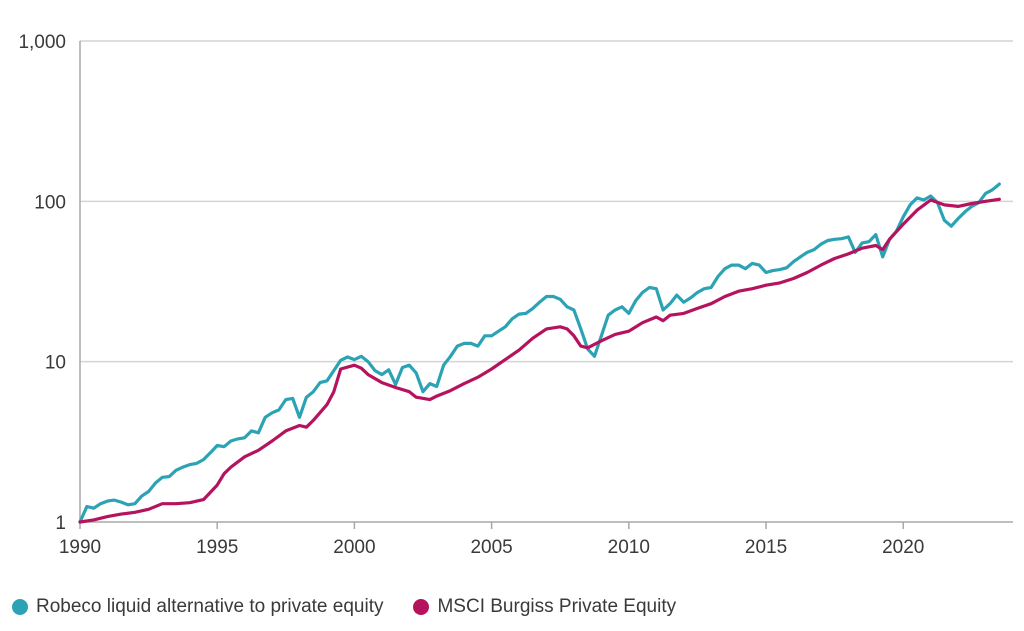 This screenshot has height=631, width=1024. Describe the element at coordinates (629, 547) in the screenshot. I see `x-tick-label: 2010` at that location.